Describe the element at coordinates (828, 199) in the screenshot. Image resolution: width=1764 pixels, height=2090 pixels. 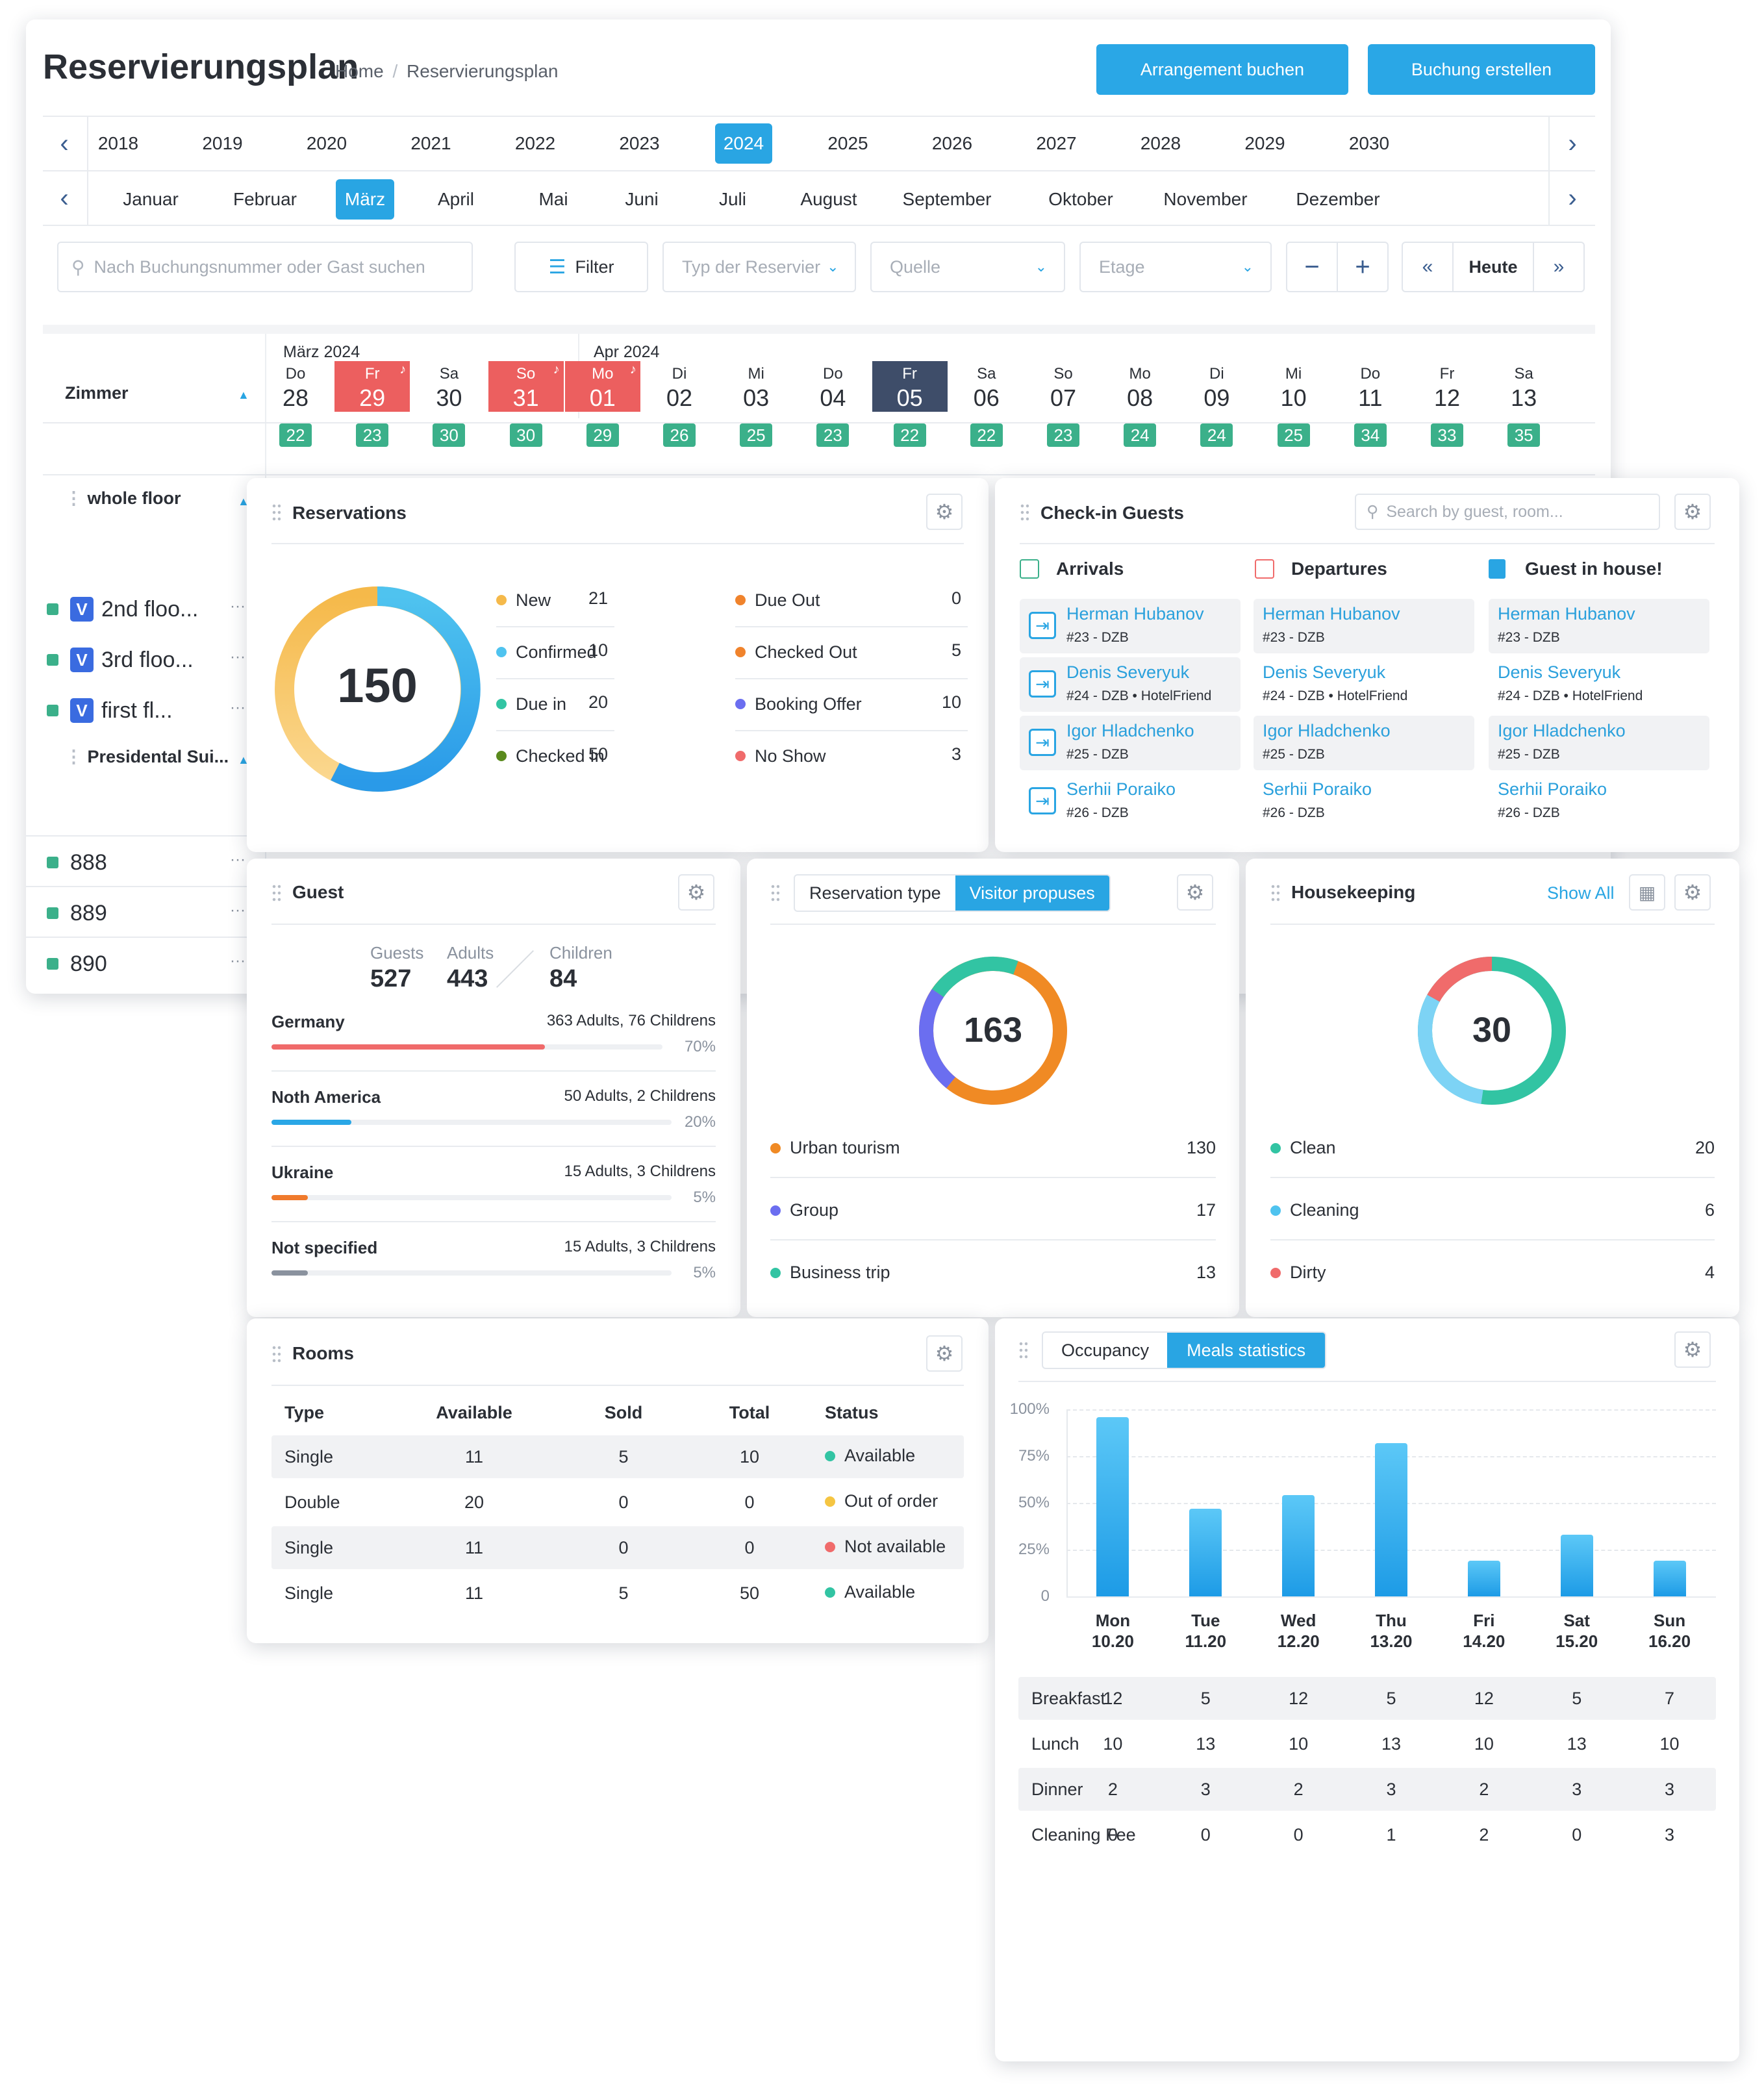
I see `month-item: August` at that location.